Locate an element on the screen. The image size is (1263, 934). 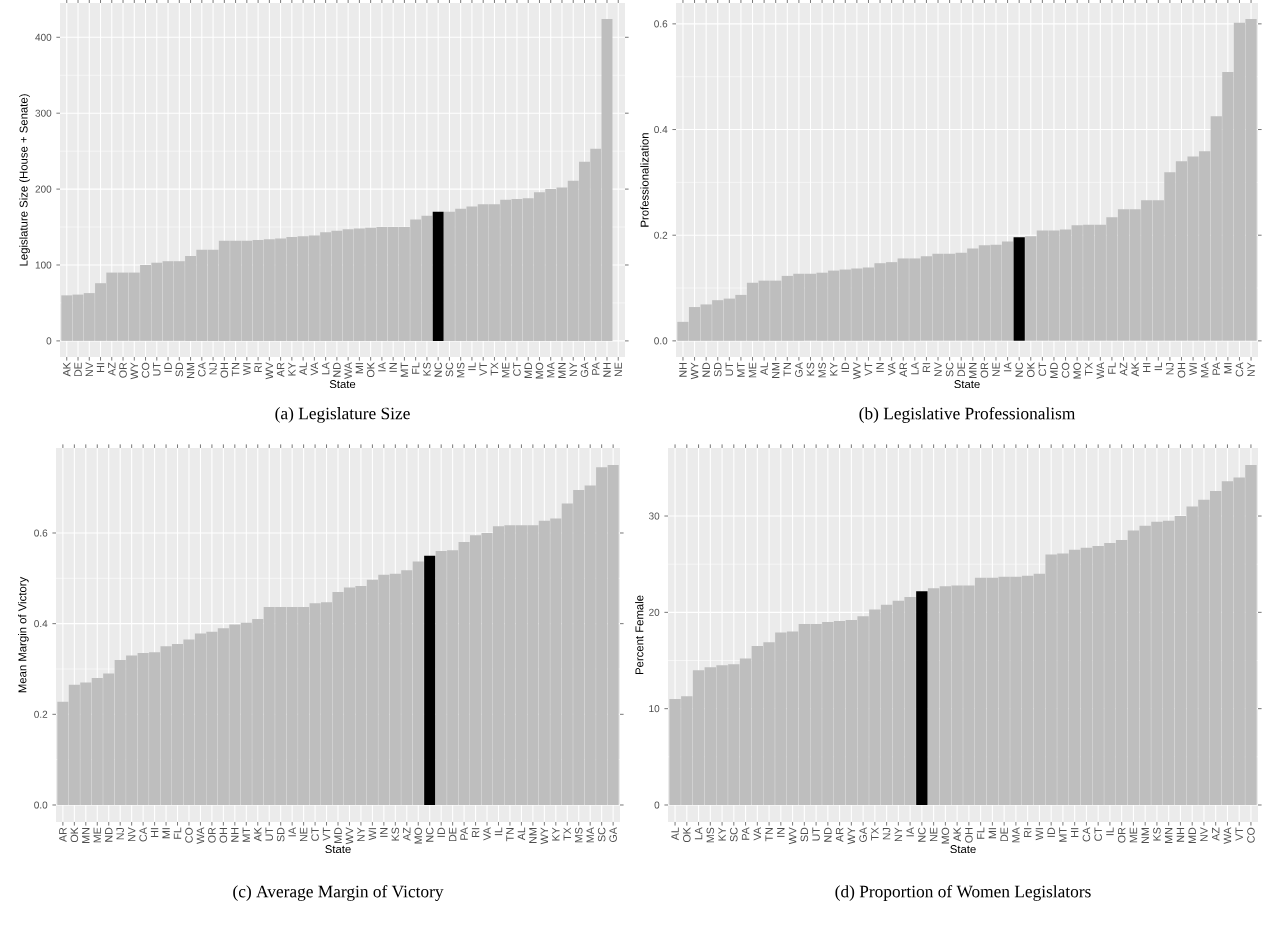
x-tick-label: TX is located at coordinates (875, 834).